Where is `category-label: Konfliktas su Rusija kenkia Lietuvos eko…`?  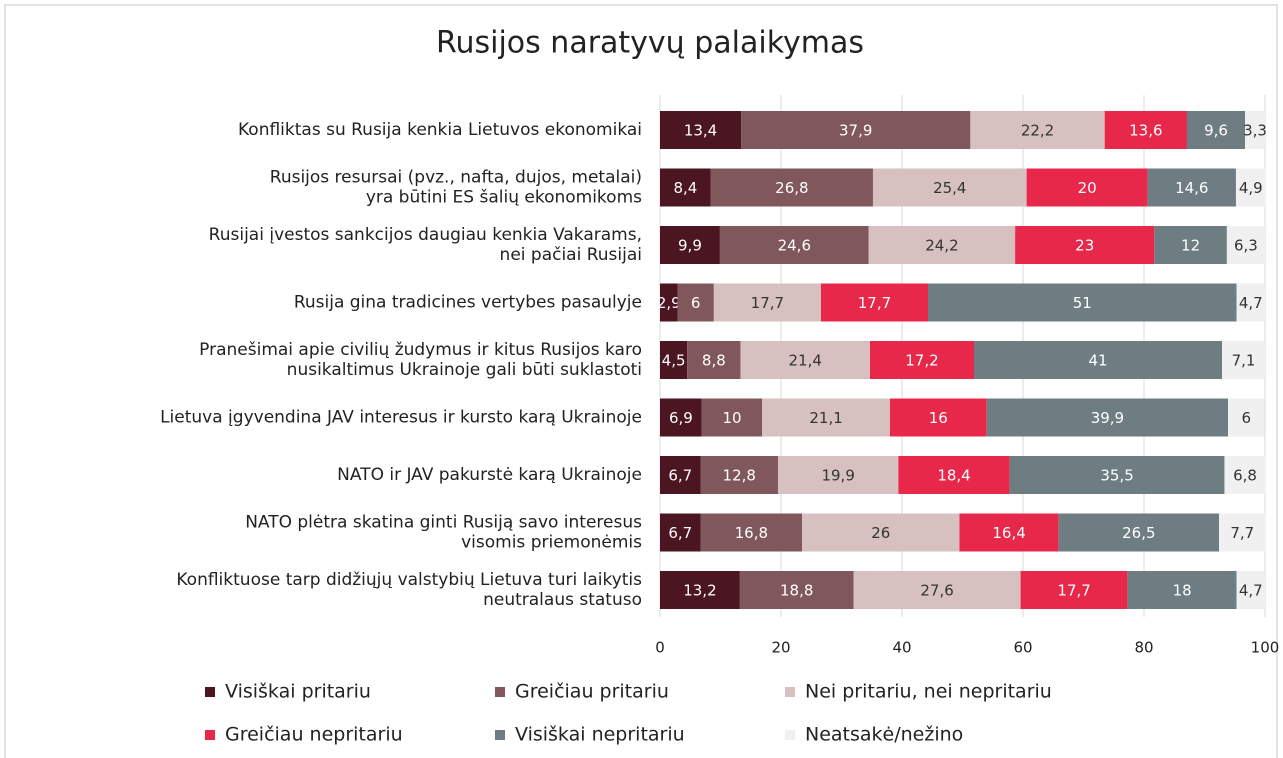
category-label: Konfliktas su Rusija kenkia Lietuvos eko… is located at coordinates (440, 130).